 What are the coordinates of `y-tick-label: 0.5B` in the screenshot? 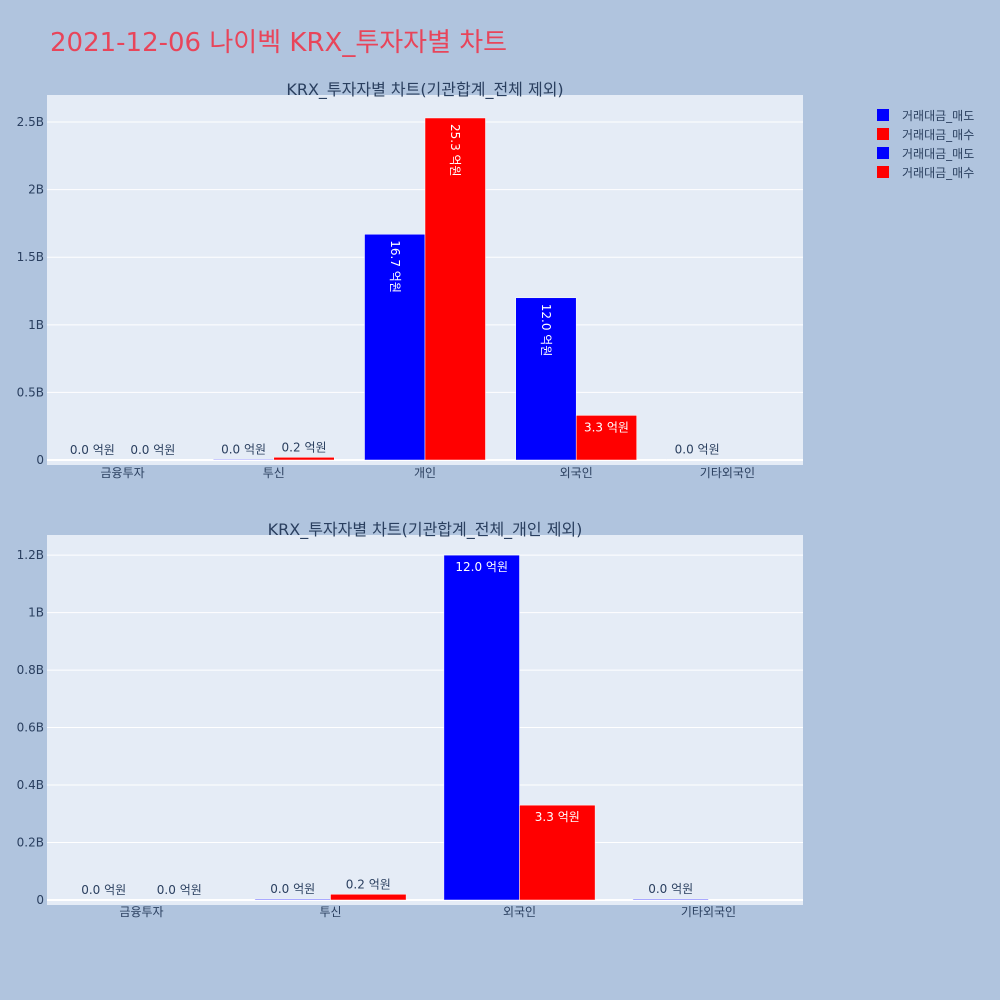 It's located at (30, 392).